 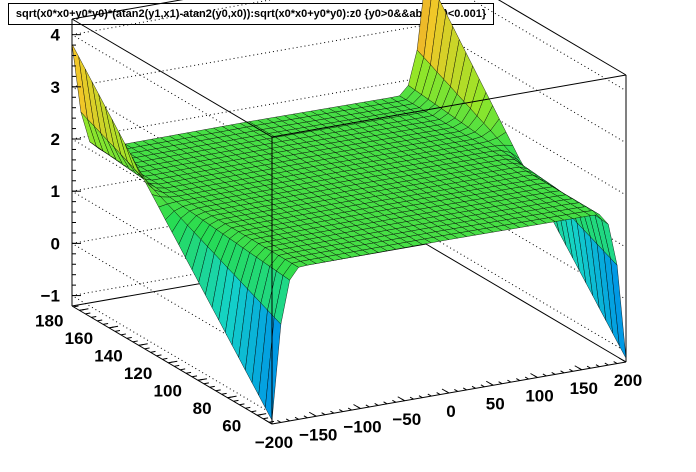 I want to click on surface-cell, so click(x=618, y=308).